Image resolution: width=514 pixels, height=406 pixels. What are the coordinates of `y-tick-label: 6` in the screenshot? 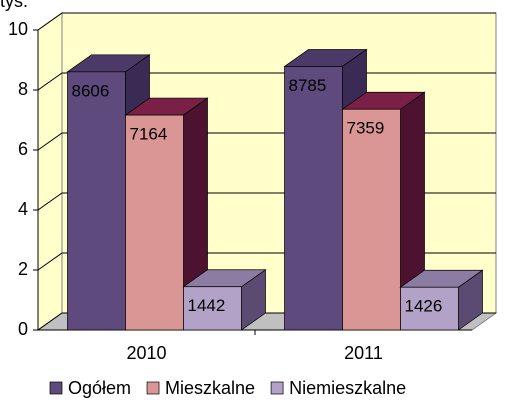 It's located at (23, 149).